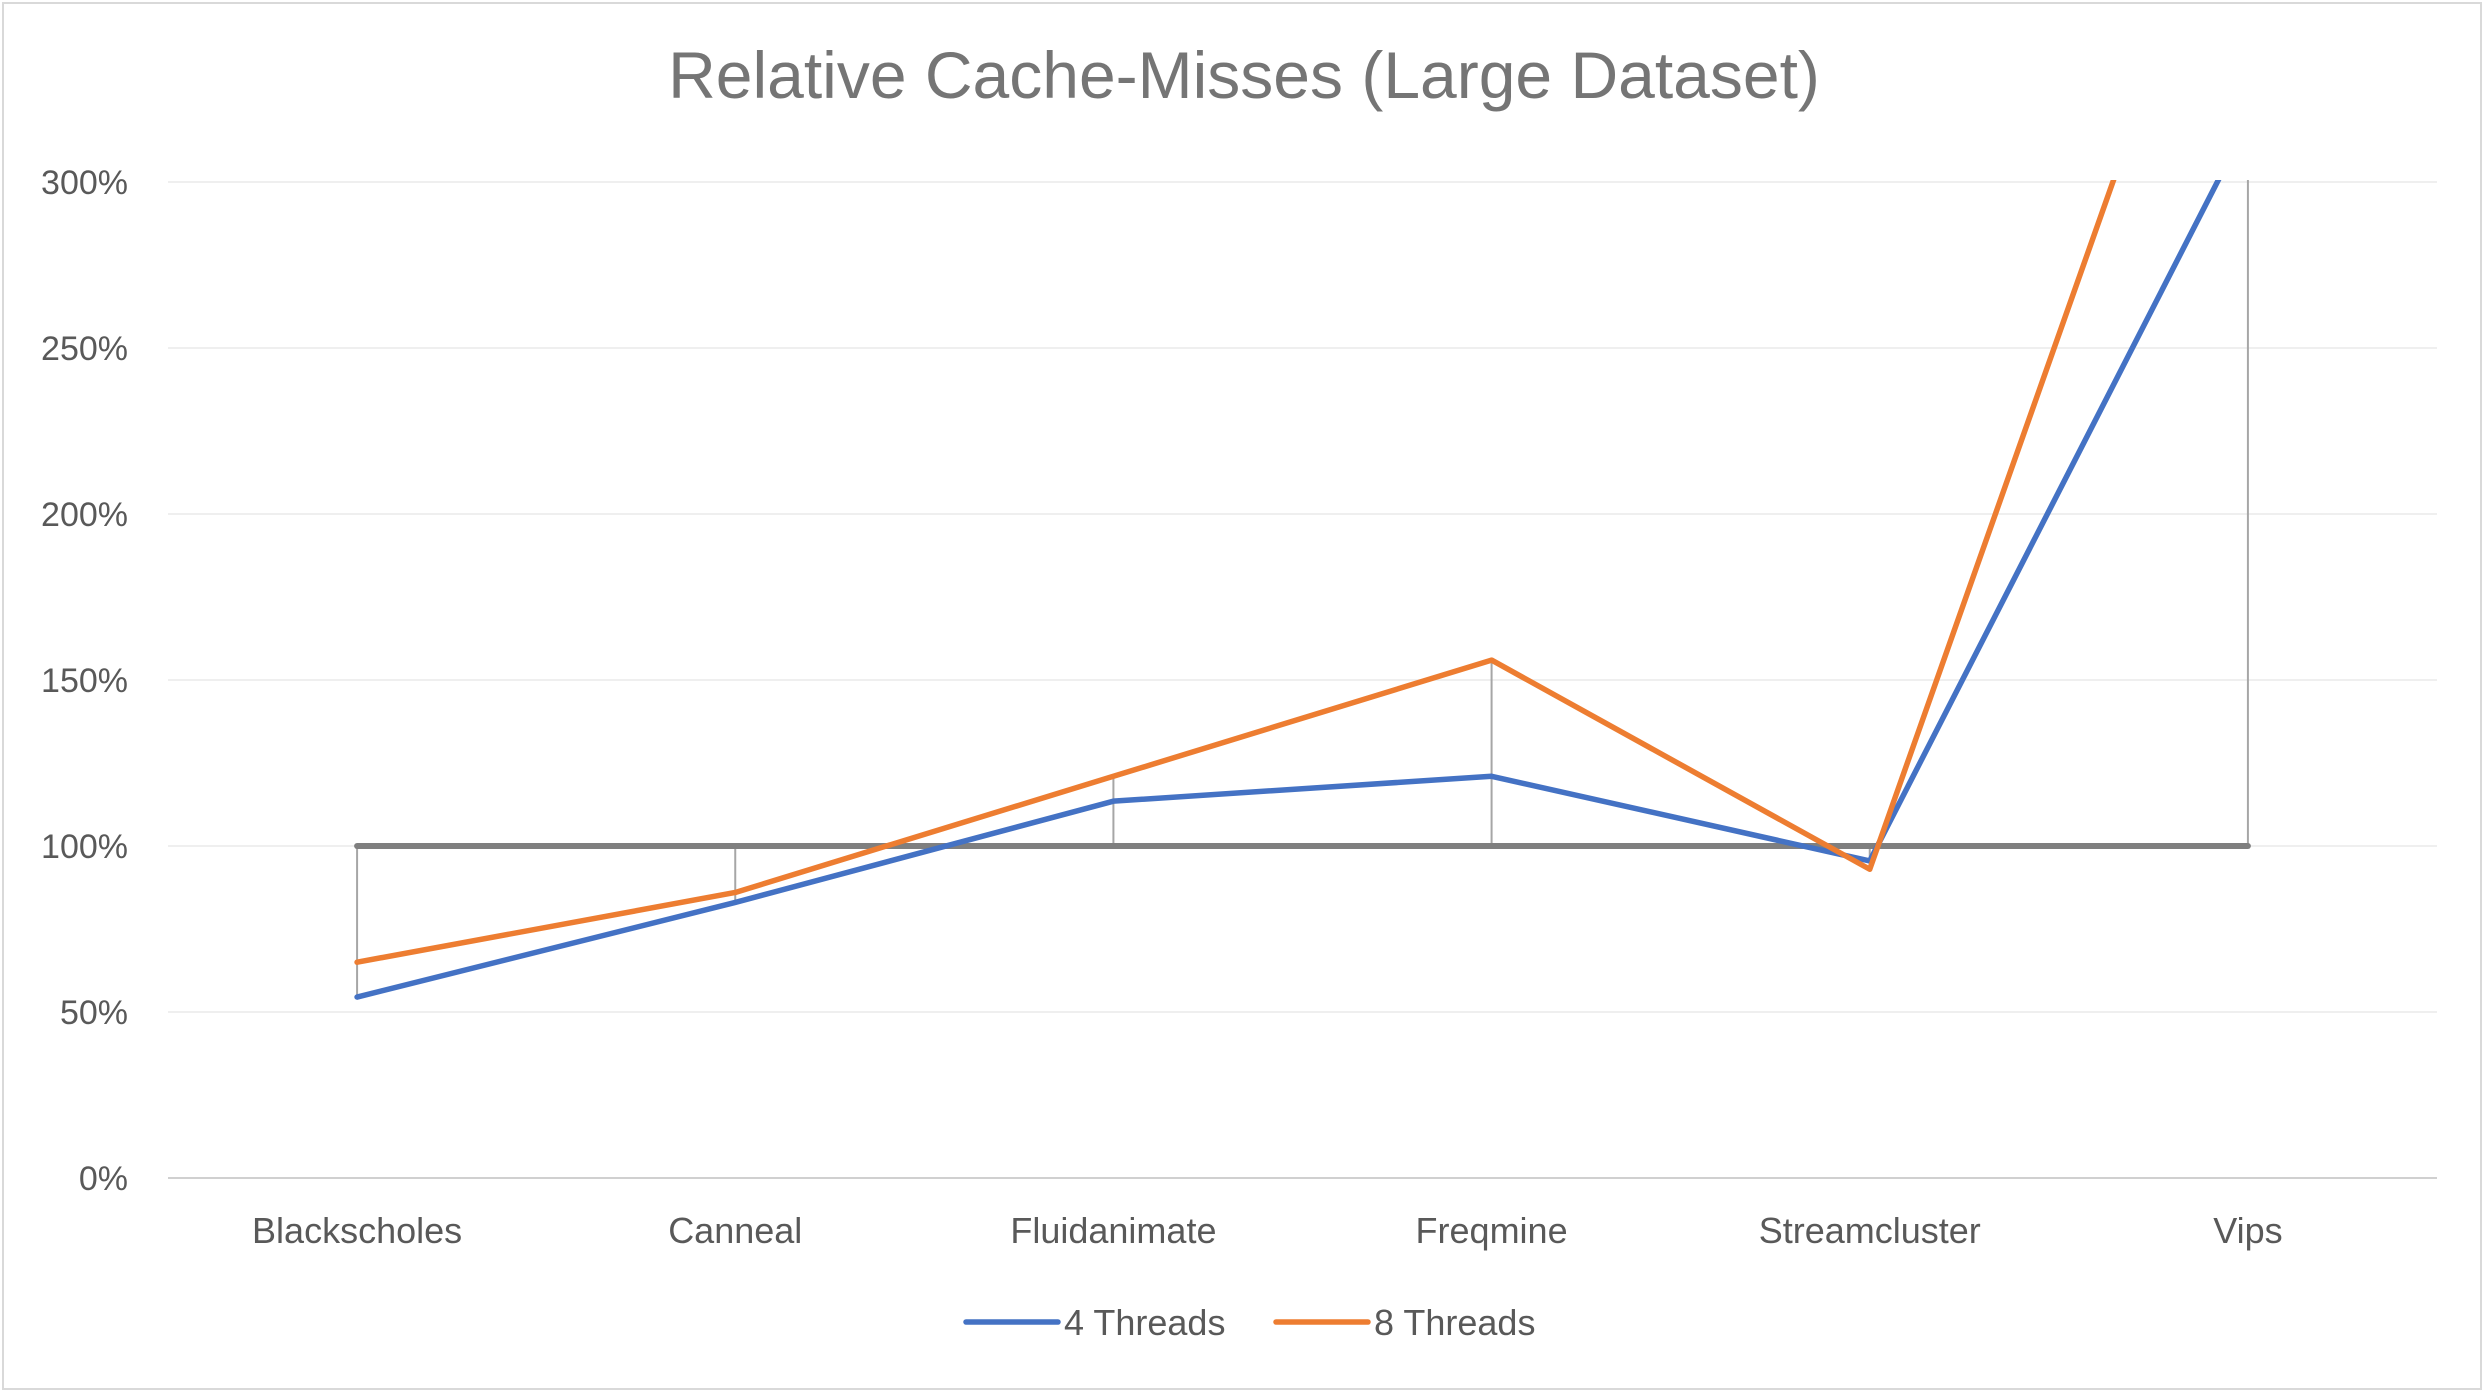 This screenshot has height=1397, width=2488. What do you see at coordinates (1870, 1230) in the screenshot?
I see `x-tick-label: Streamcluster` at bounding box center [1870, 1230].